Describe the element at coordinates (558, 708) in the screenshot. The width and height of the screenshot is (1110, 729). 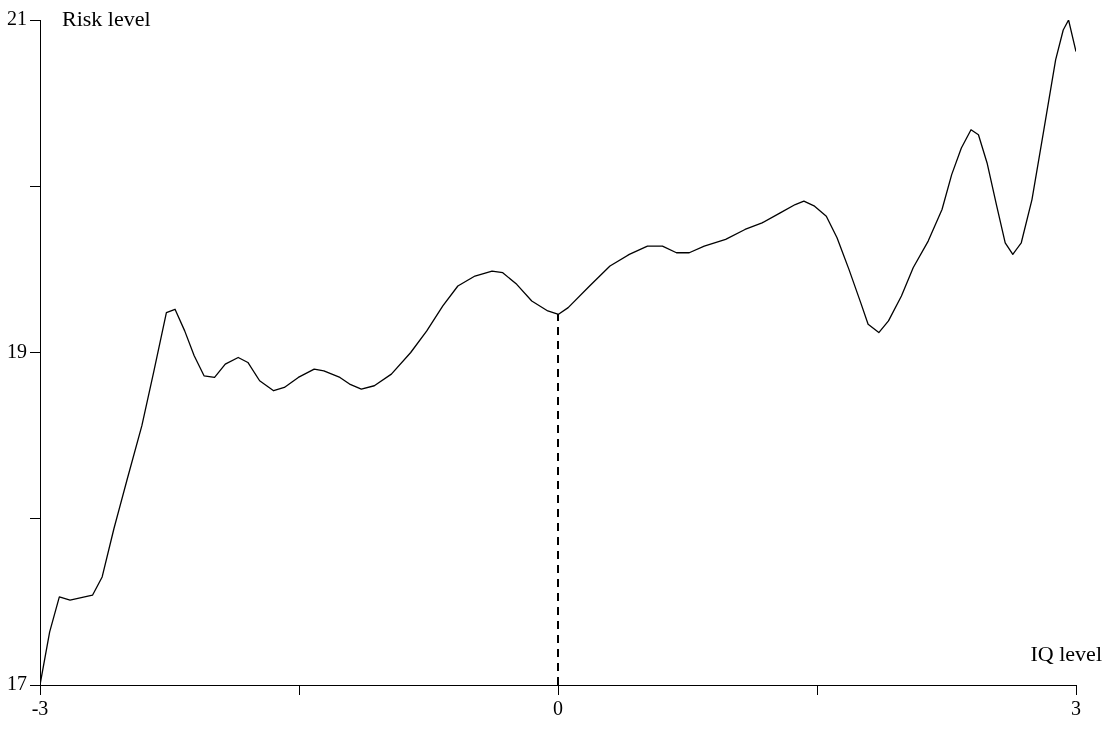
I see `x-tick-label: 0` at that location.